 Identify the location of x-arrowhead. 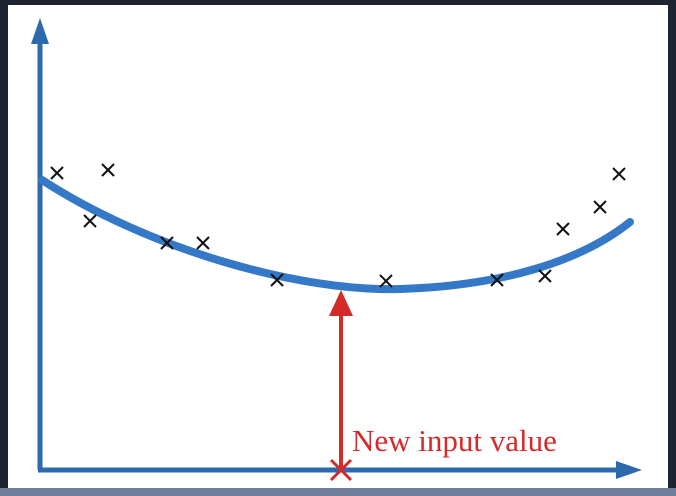
(629, 470).